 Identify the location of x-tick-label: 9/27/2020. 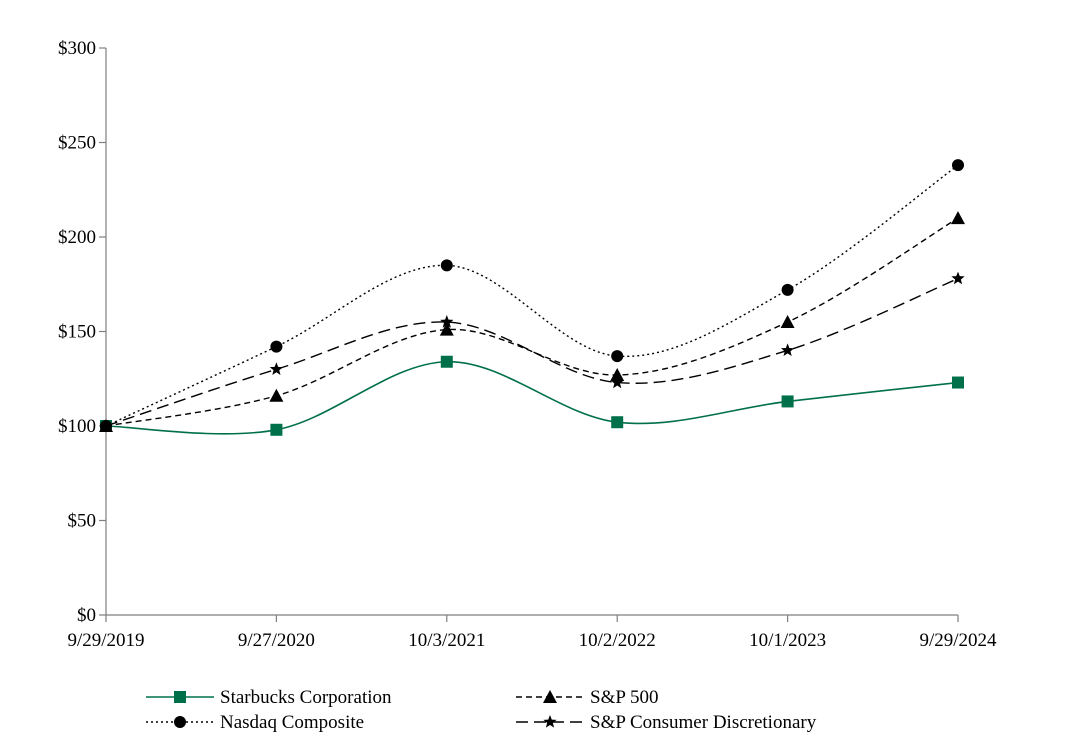
(276, 640).